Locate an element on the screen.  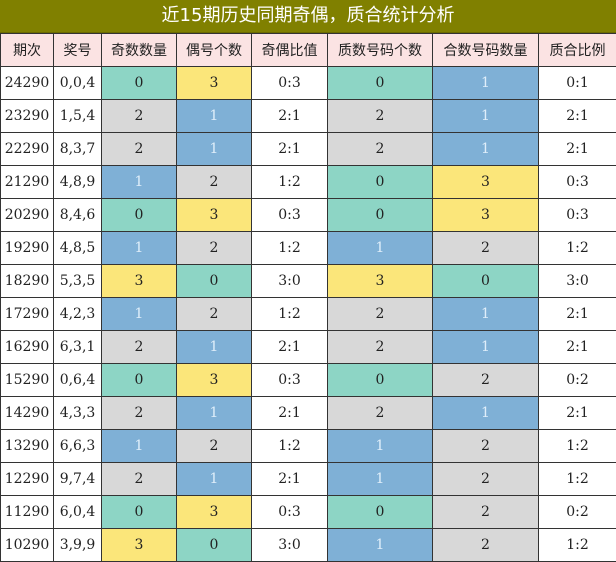
cell-number: 4,3,3 is located at coordinates (78, 413).